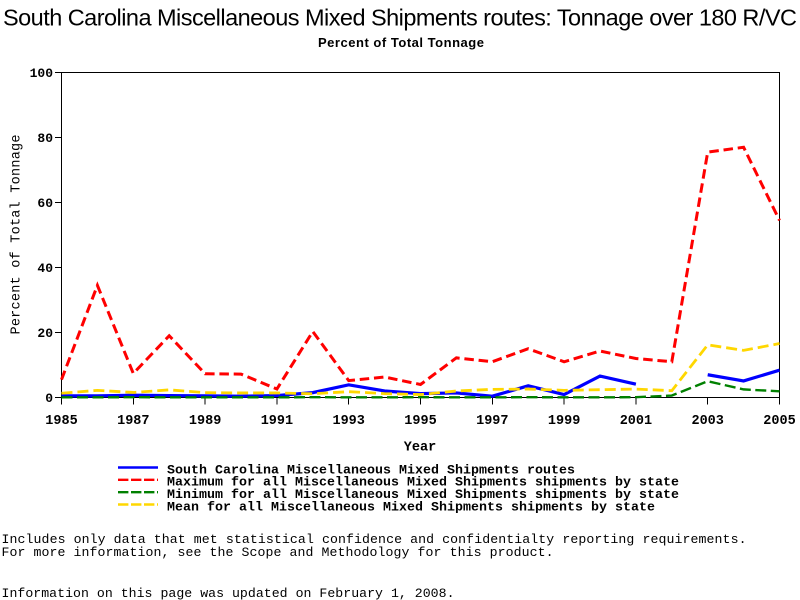 This screenshot has height=600, width=800. Describe the element at coordinates (564, 421) in the screenshot. I see `svg-text: 1999` at that location.